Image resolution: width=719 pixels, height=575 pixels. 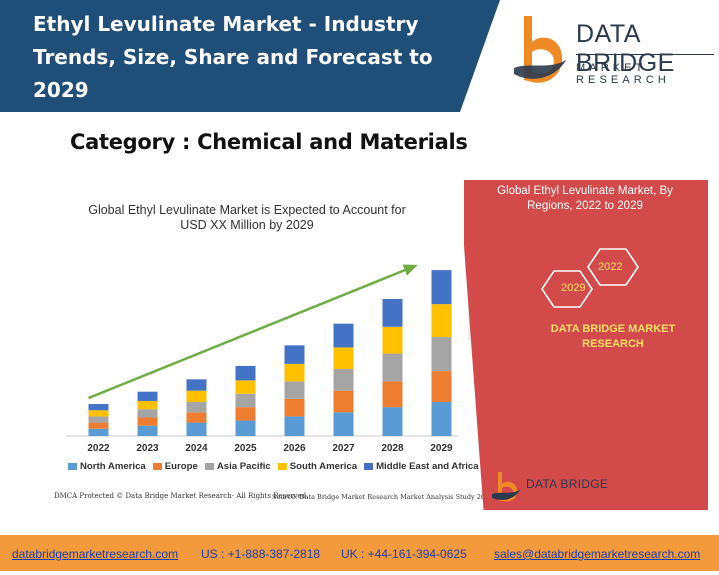 What do you see at coordinates (98, 407) in the screenshot?
I see `bar-segment-2022-middle-east-and-africa` at bounding box center [98, 407].